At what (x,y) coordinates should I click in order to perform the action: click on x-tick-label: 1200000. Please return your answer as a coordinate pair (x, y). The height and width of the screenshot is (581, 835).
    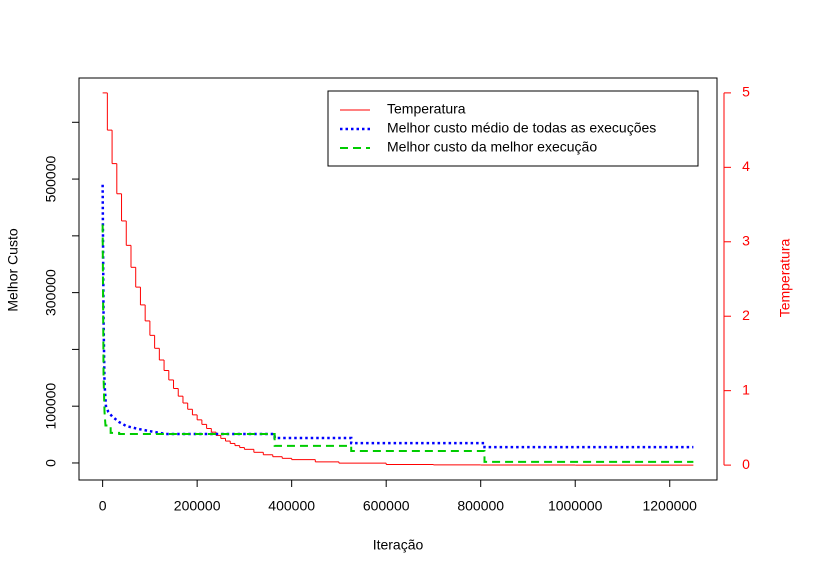
    Looking at the image, I should click on (669, 506).